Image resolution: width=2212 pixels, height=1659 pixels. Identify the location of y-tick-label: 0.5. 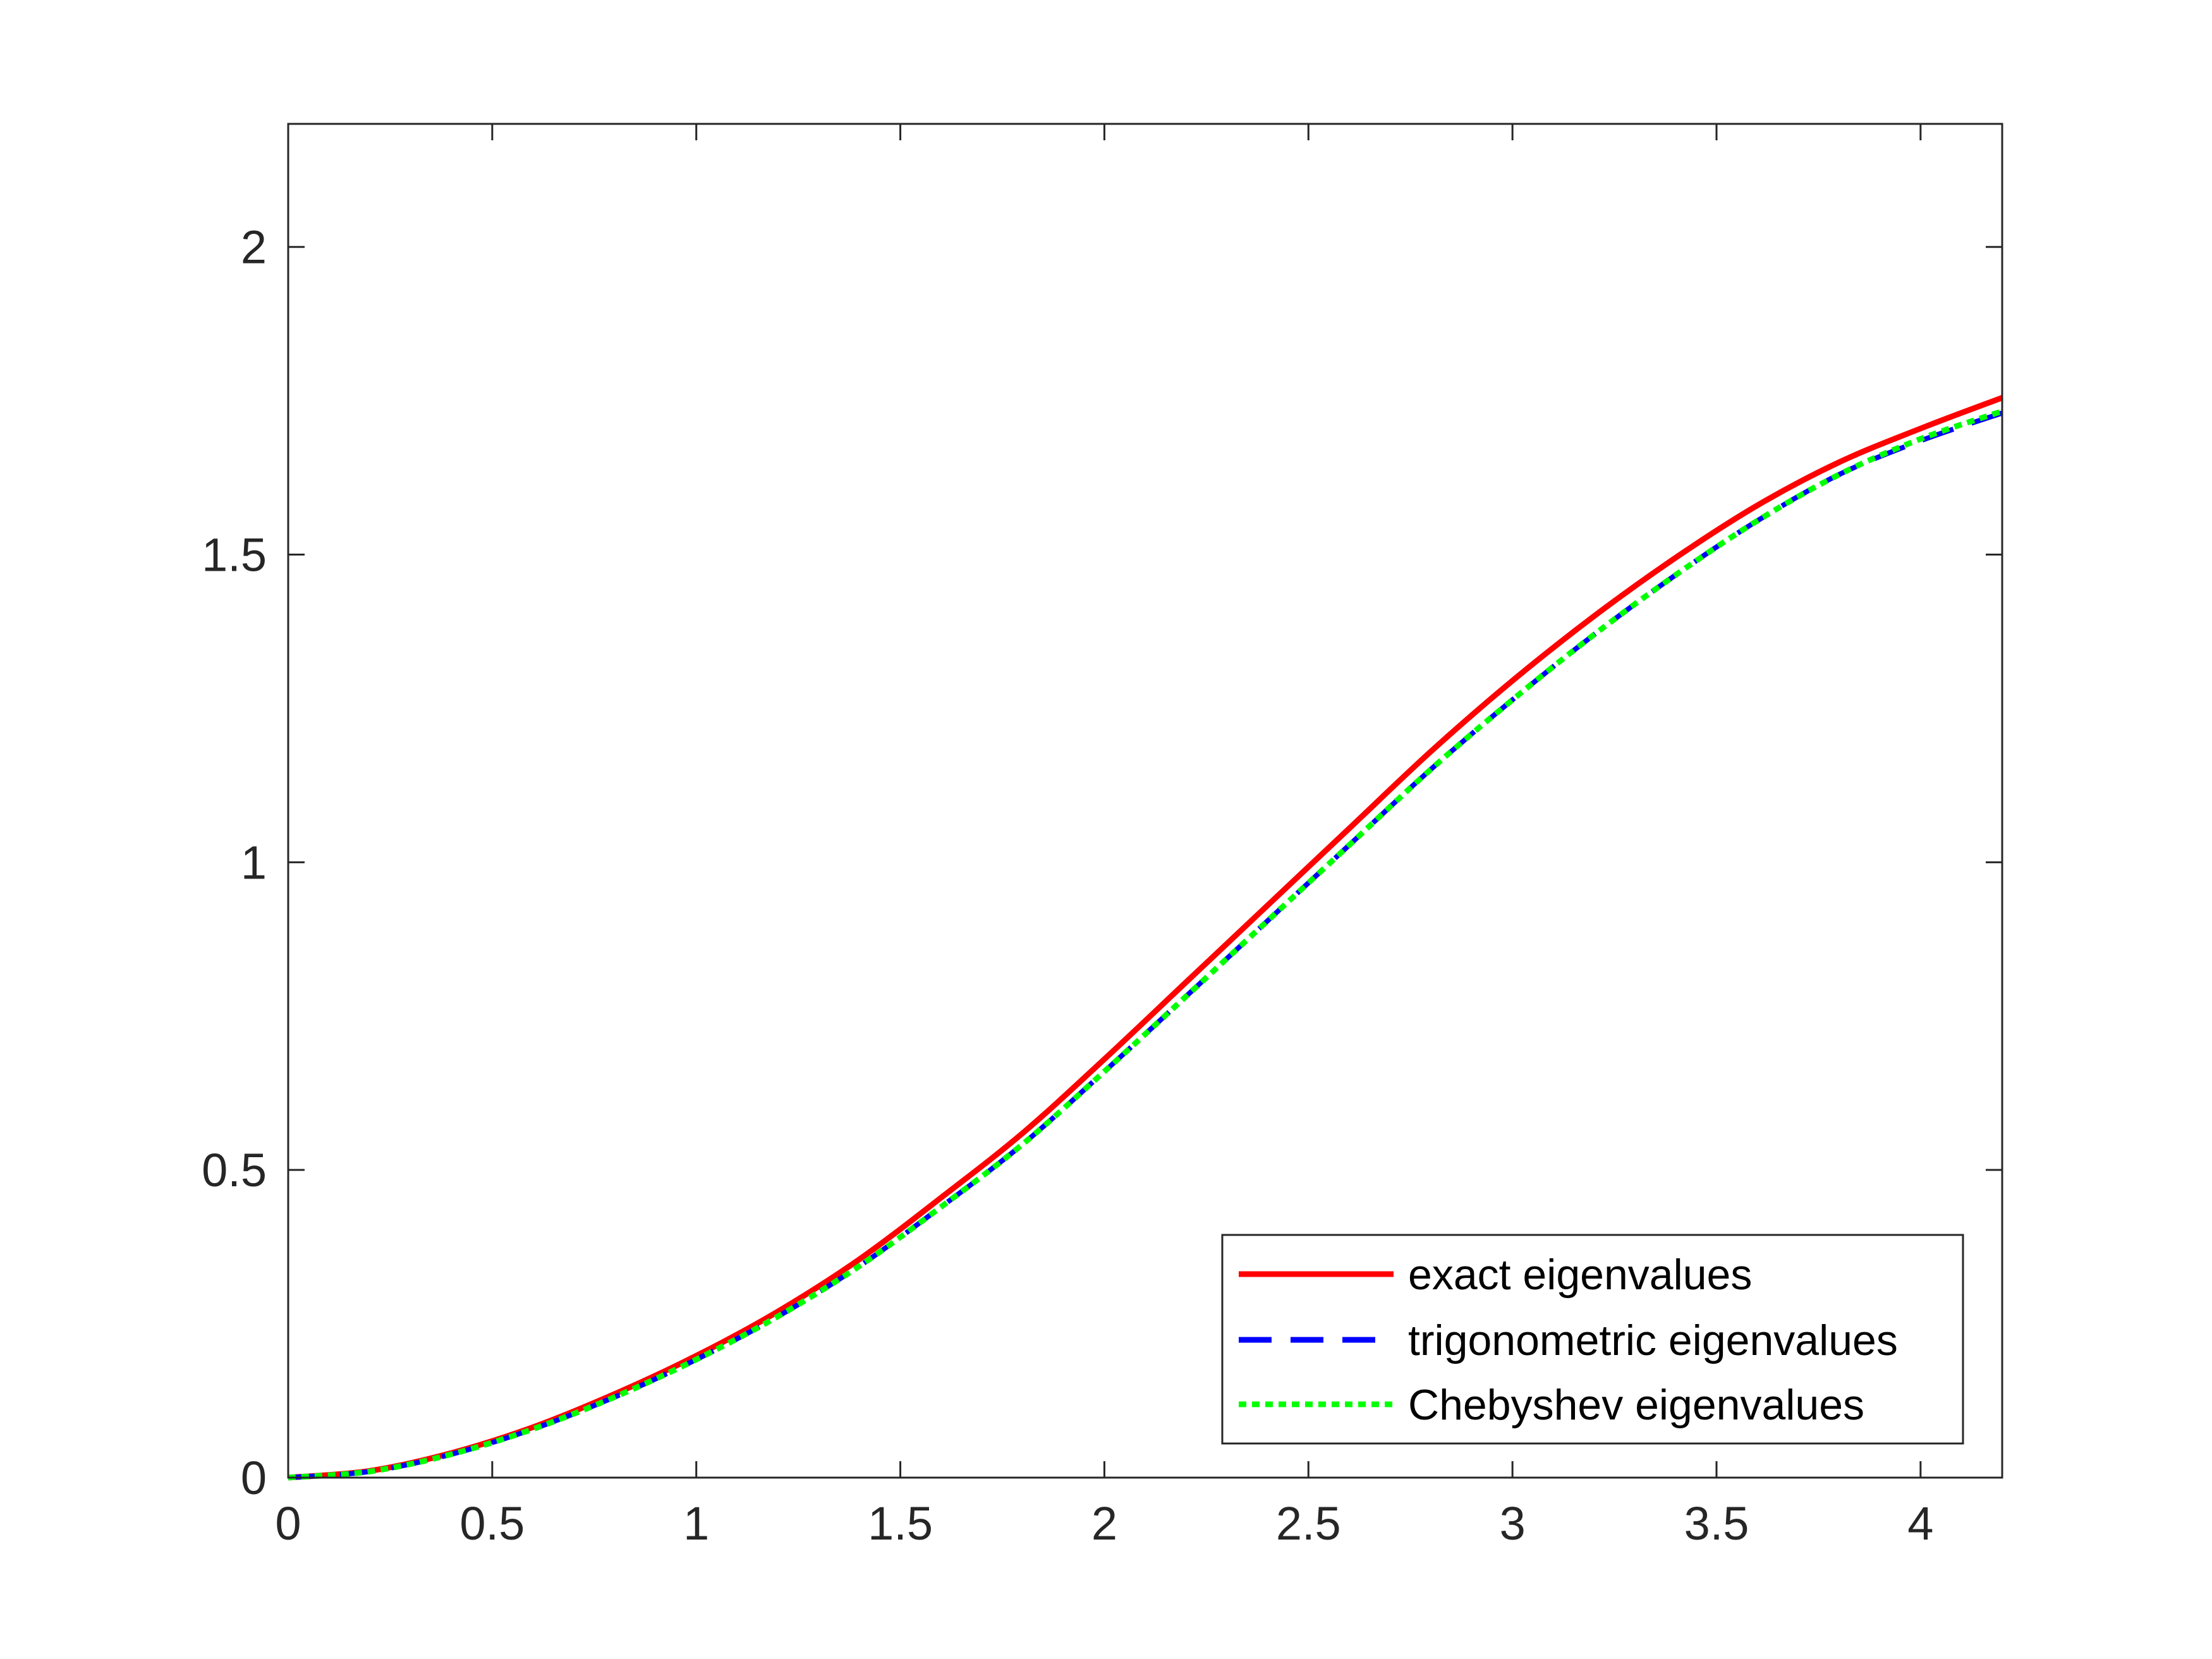
(234, 1170).